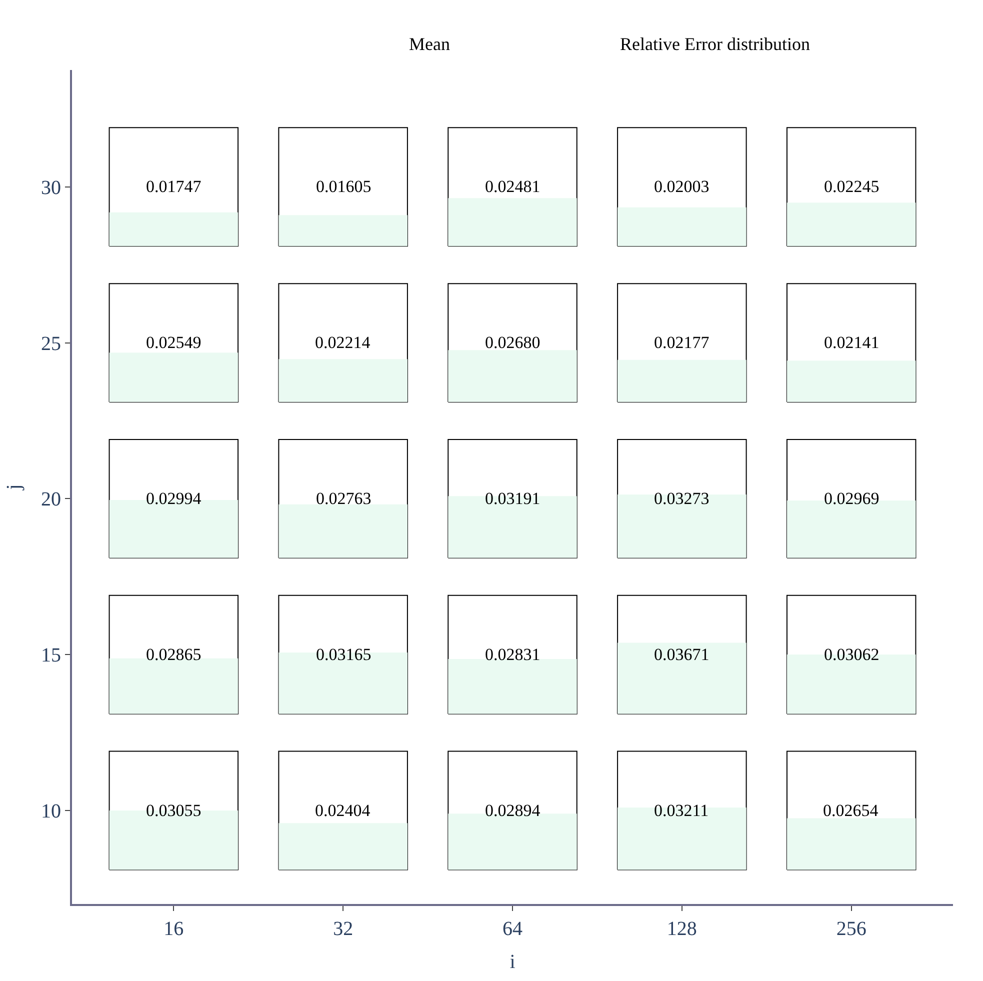 This screenshot has height=981, width=983. What do you see at coordinates (344, 498) in the screenshot?
I see `data-label: 0.02763` at bounding box center [344, 498].